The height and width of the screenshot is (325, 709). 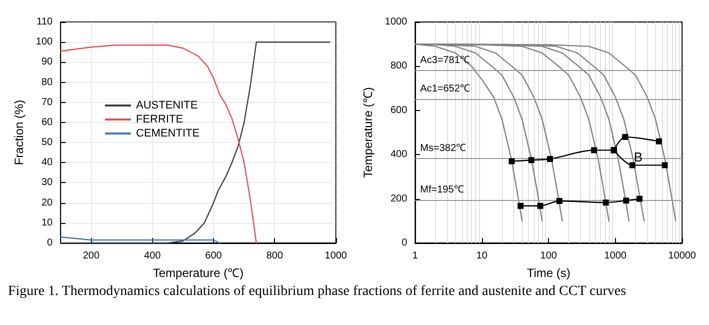 What do you see at coordinates (549, 256) in the screenshot?
I see `x-tick-label: 100` at bounding box center [549, 256].